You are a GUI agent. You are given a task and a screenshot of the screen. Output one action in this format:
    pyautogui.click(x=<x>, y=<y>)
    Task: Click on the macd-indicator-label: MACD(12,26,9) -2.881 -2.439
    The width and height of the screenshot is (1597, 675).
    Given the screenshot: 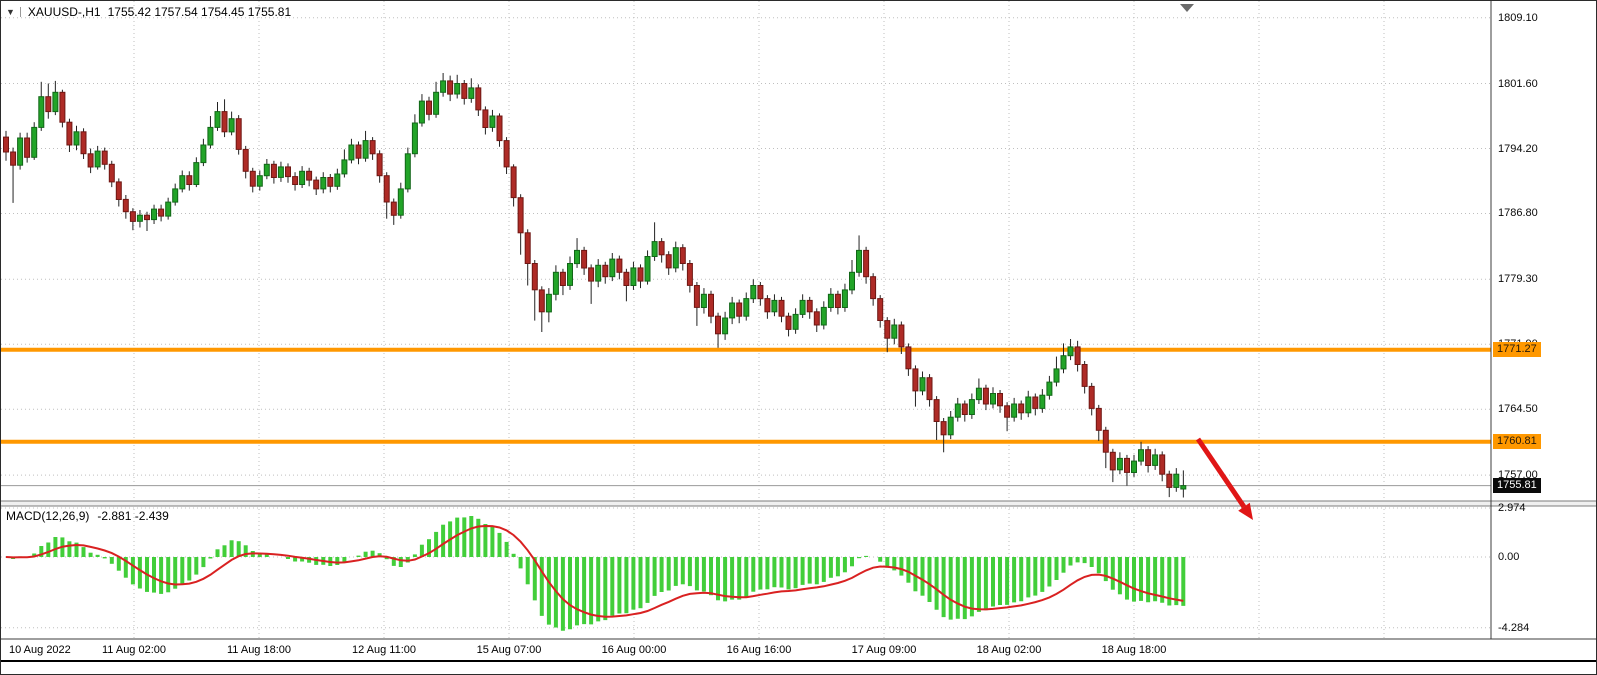 What is the action you would take?
    pyautogui.click(x=87, y=516)
    